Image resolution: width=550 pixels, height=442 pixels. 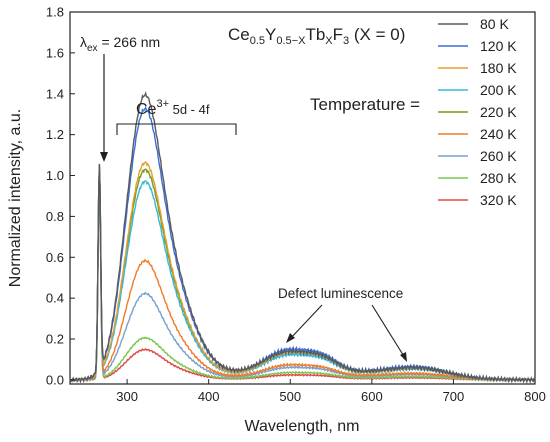 I want to click on defect-arrow-left, so click(x=305, y=322).